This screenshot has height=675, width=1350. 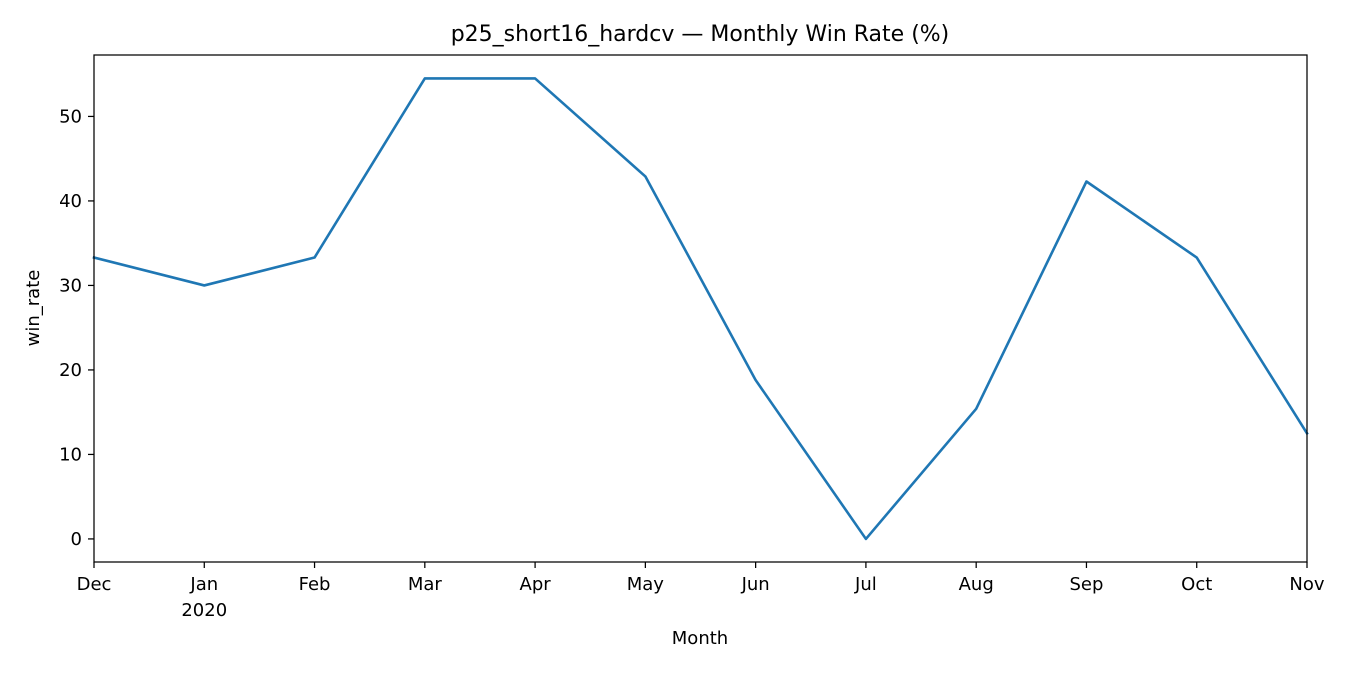 I want to click on x-tick-year-label: 2020, so click(x=204, y=610).